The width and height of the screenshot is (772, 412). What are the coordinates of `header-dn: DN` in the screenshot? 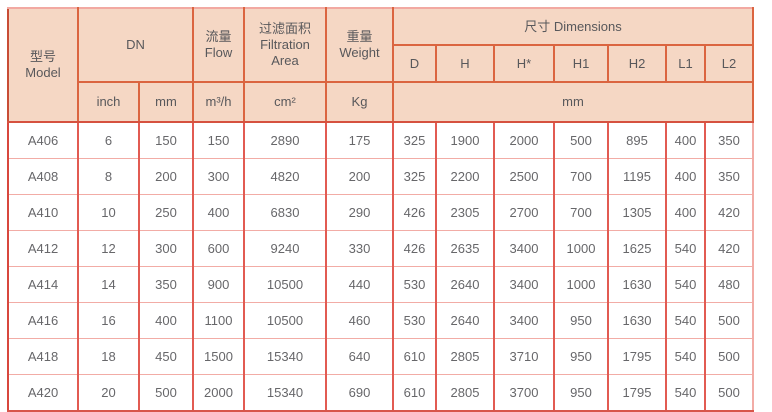 It's located at (135, 45).